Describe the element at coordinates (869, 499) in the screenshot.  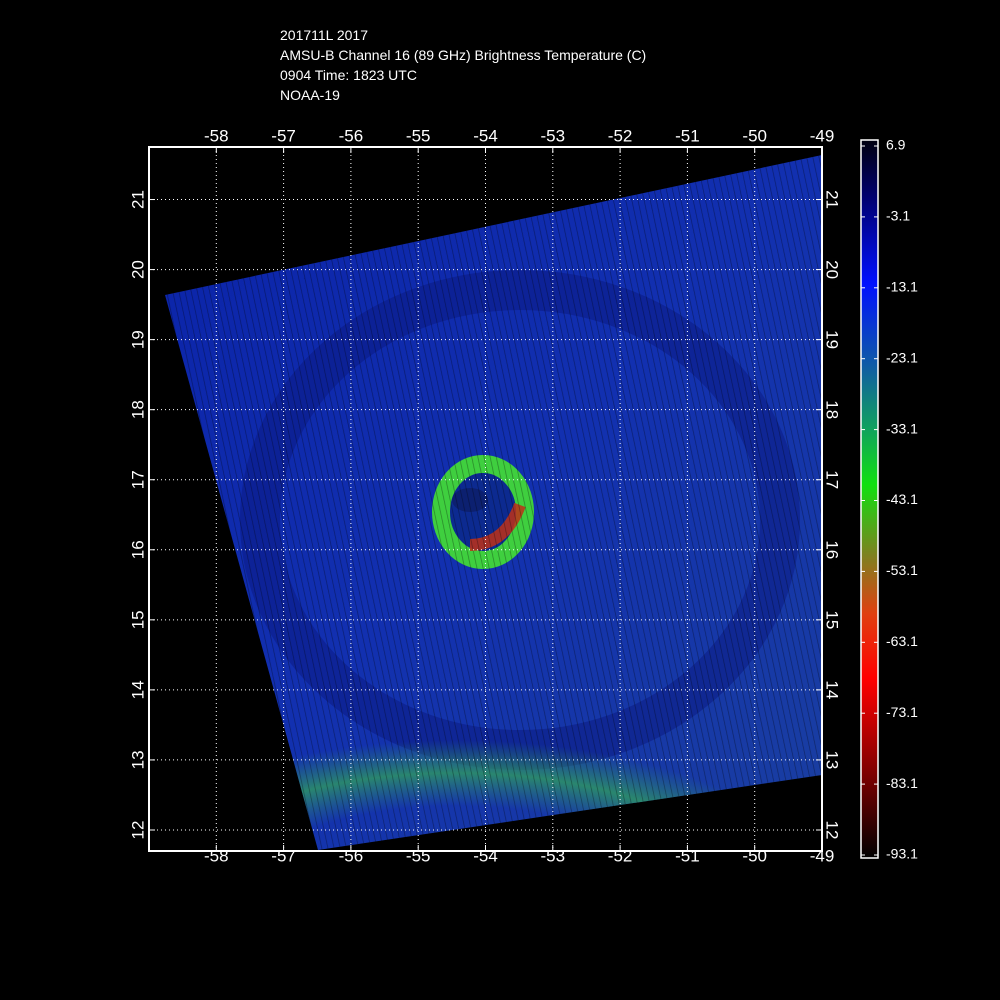
I see `colorbar` at that location.